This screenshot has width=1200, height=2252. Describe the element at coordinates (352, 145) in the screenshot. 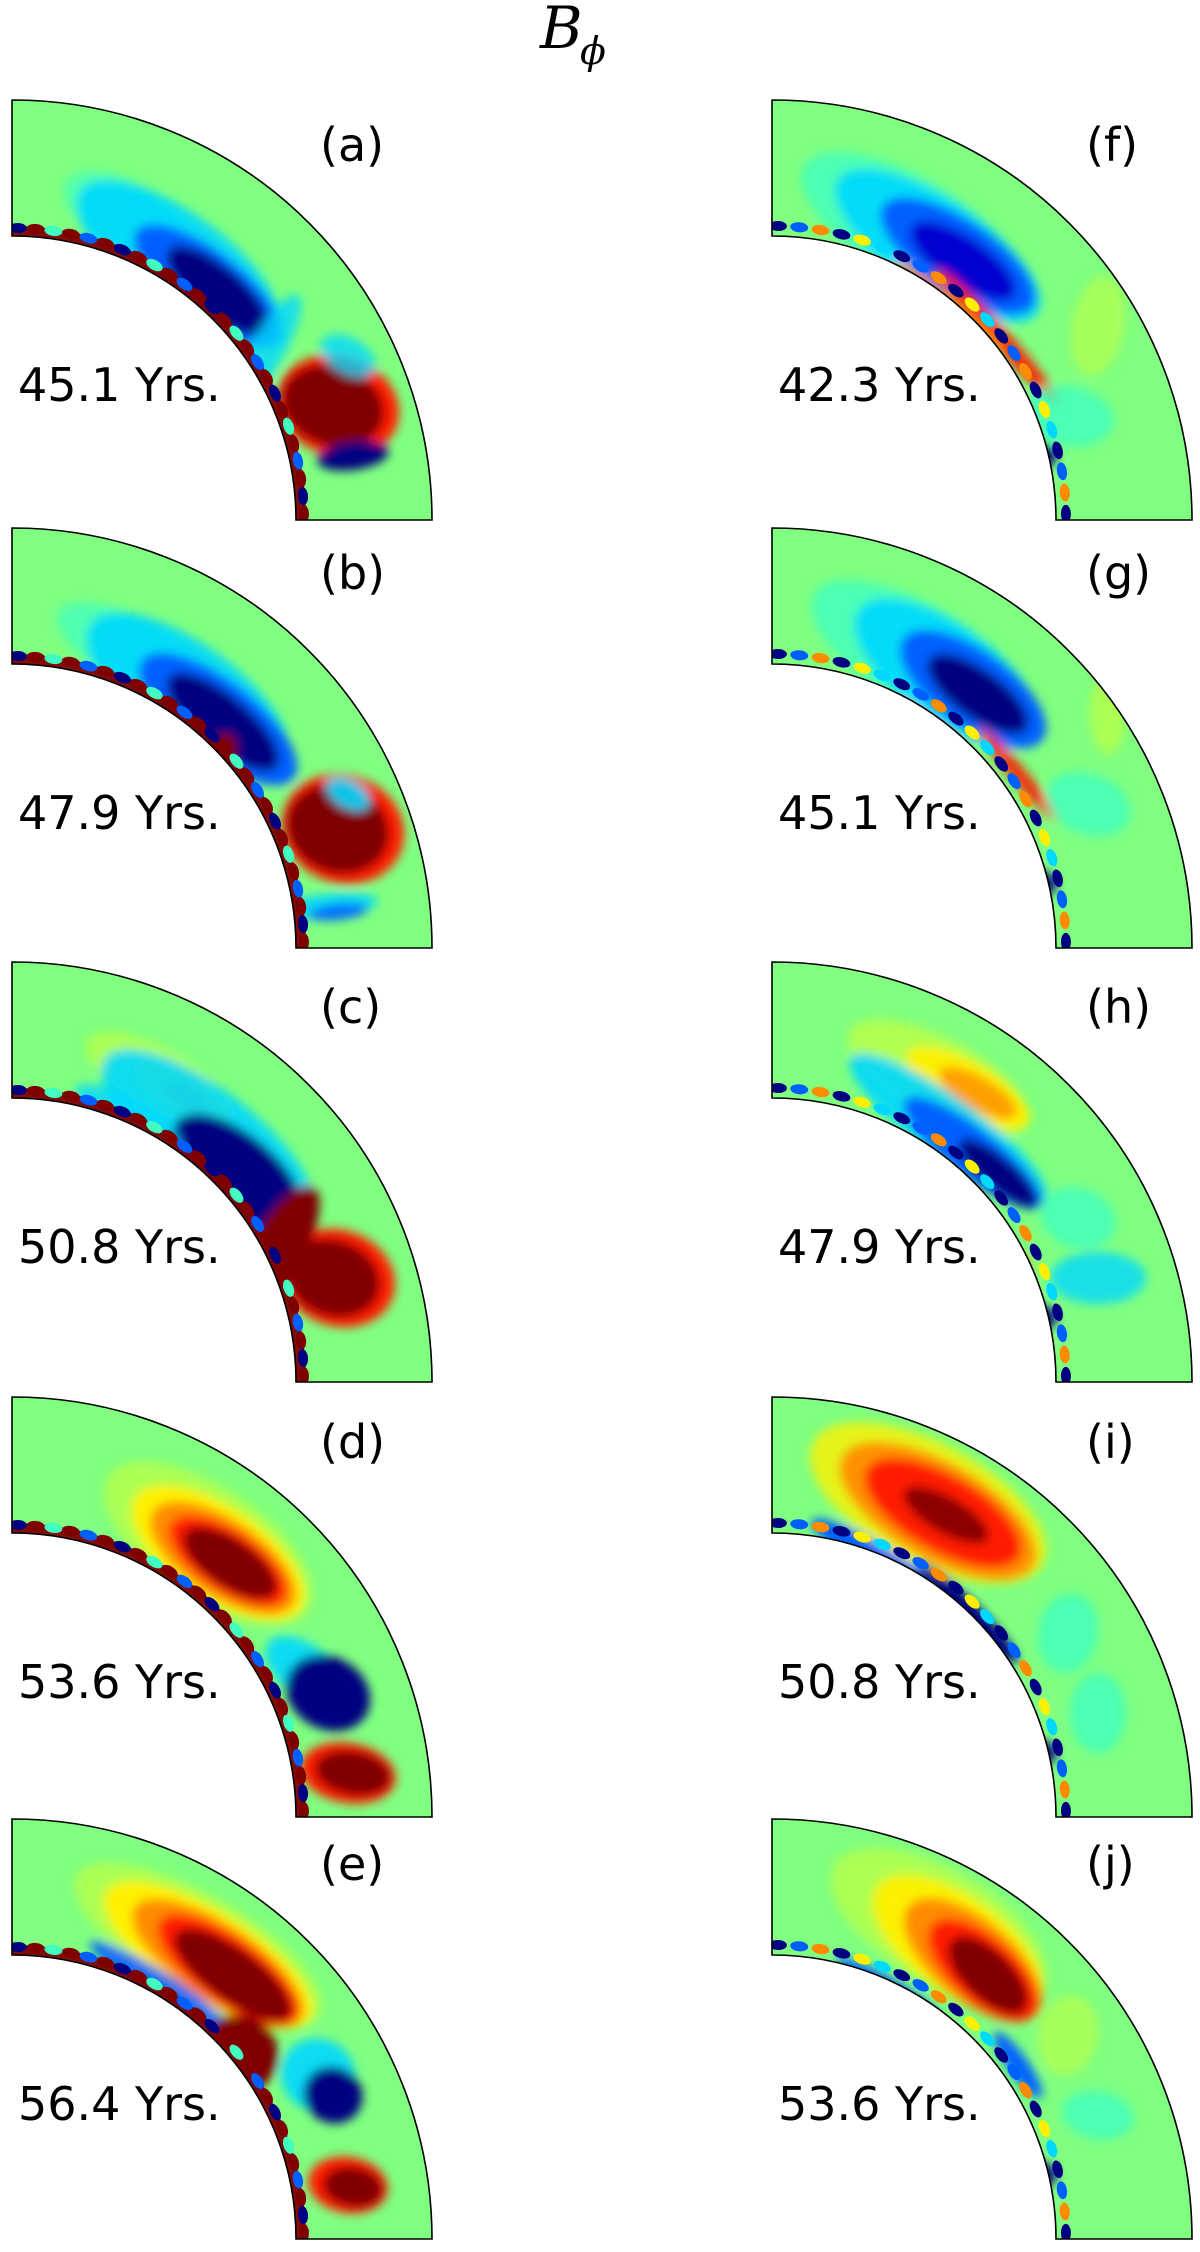

I see `panel-letter: (a)` at that location.